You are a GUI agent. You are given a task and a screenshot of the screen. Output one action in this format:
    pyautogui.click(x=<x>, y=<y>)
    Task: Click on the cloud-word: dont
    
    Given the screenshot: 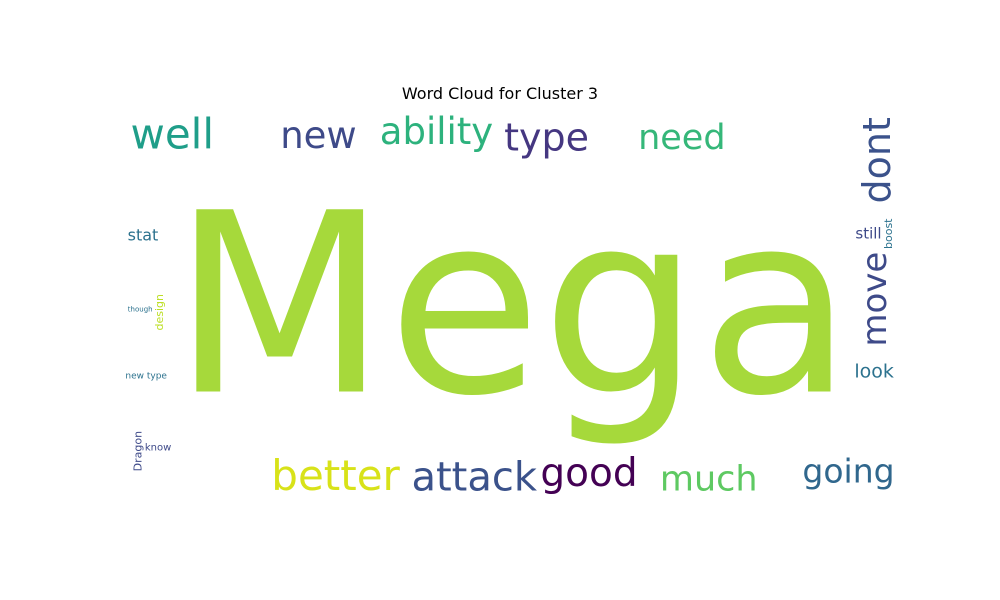 What is the action you would take?
    pyautogui.click(x=877, y=160)
    